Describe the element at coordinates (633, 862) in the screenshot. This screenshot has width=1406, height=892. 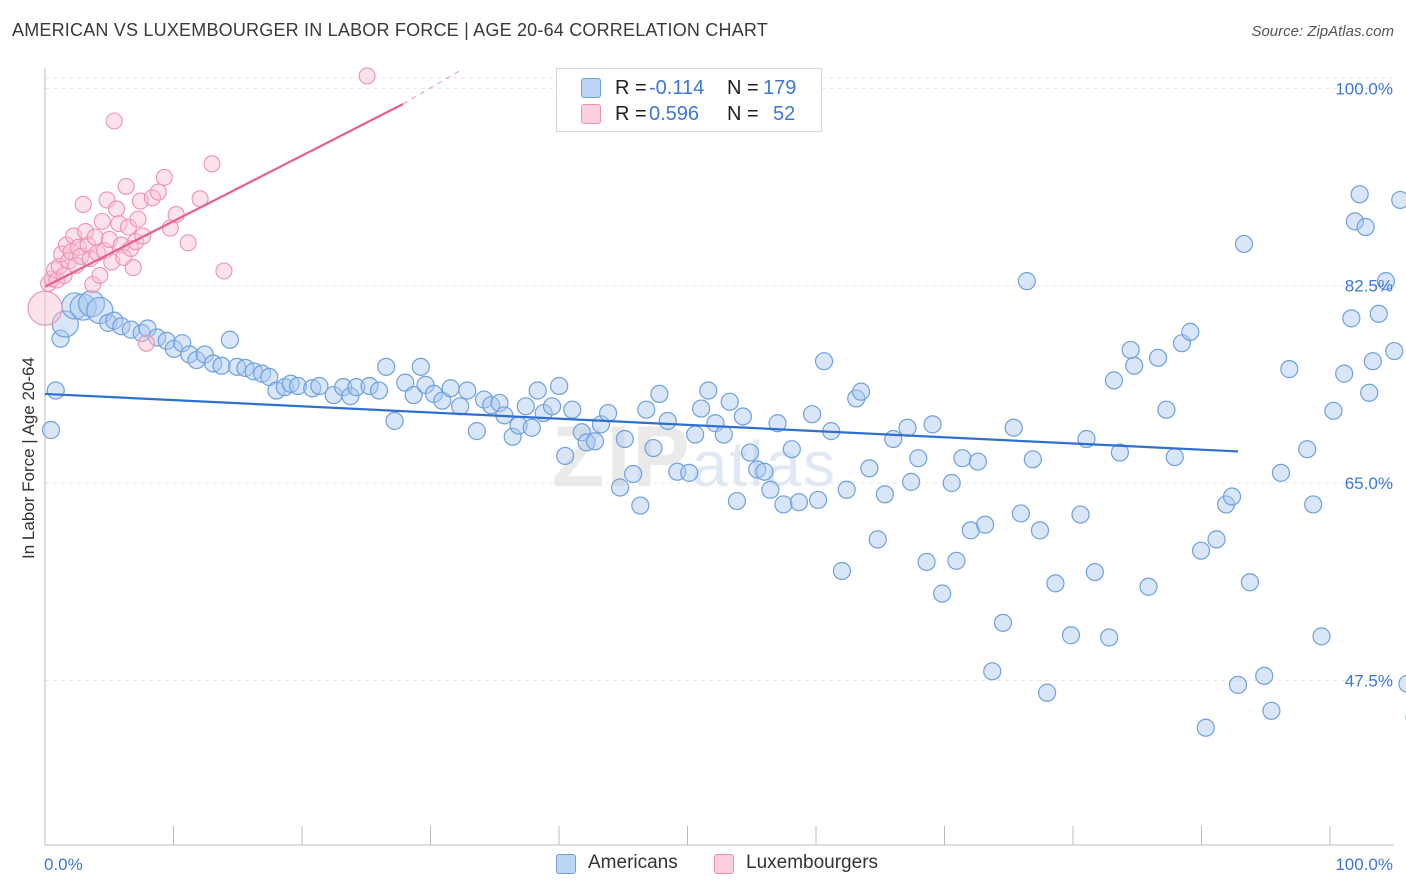
I see `legend-americans-label: Americans` at that location.